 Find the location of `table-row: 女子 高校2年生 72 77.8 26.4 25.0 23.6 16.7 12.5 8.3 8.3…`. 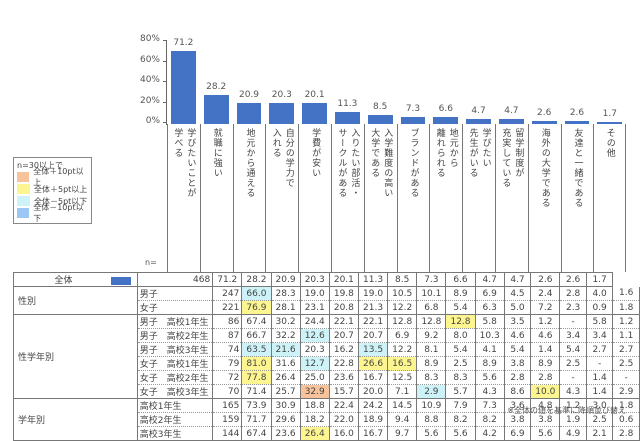

table-row: 女子 高校2年生 72 77.8 26.4 25.0 23.6 16.7 12.5 8.3 8.3… is located at coordinates (327, 377).